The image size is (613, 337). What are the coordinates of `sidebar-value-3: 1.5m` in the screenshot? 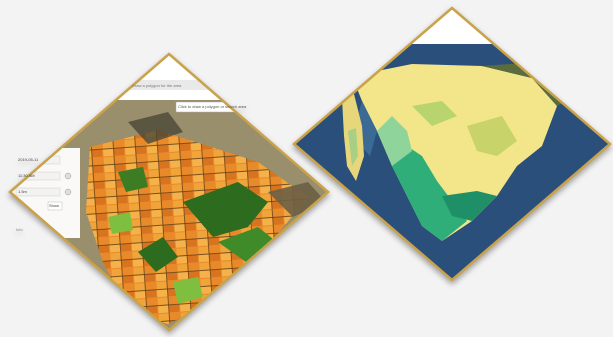 It's located at (22, 191).